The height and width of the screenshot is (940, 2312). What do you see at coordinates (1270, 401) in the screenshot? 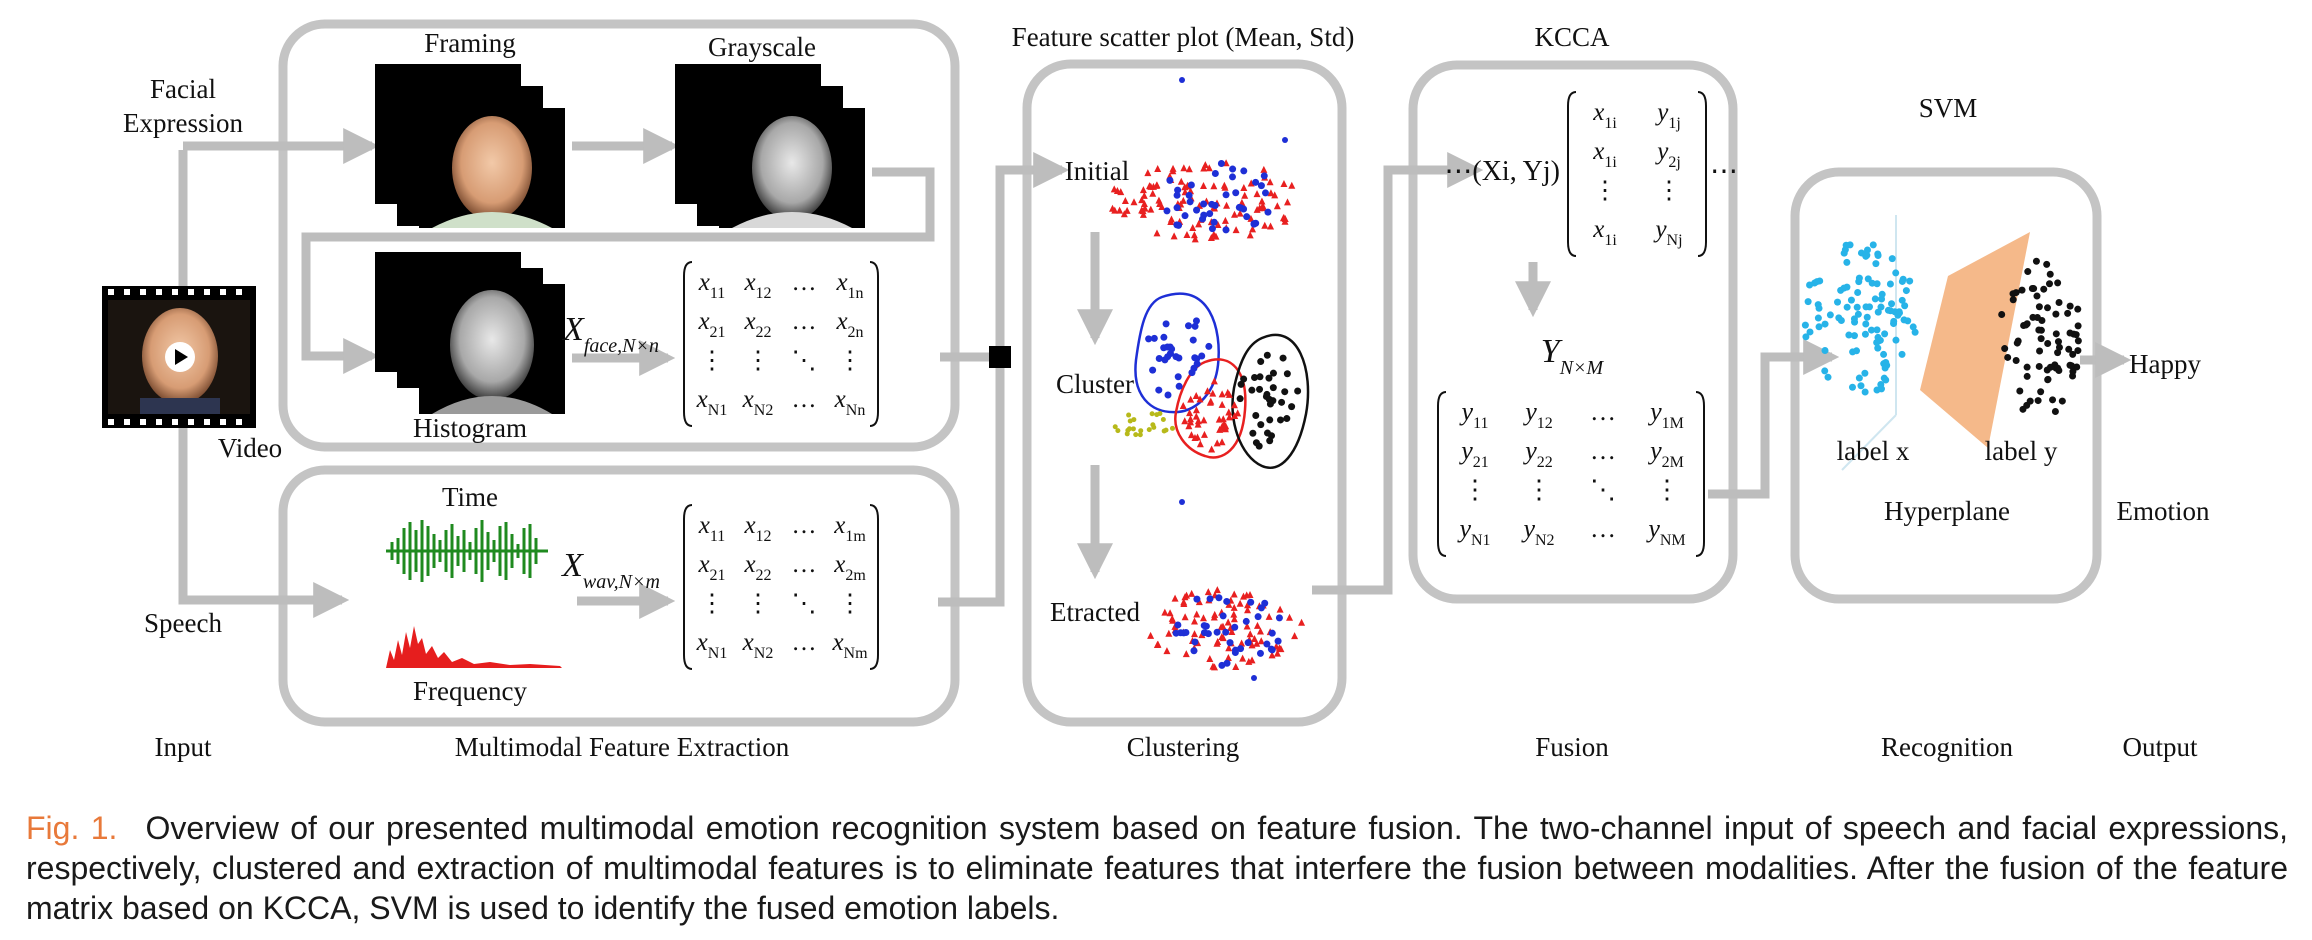
I see `black-cluster-outline` at bounding box center [1270, 401].